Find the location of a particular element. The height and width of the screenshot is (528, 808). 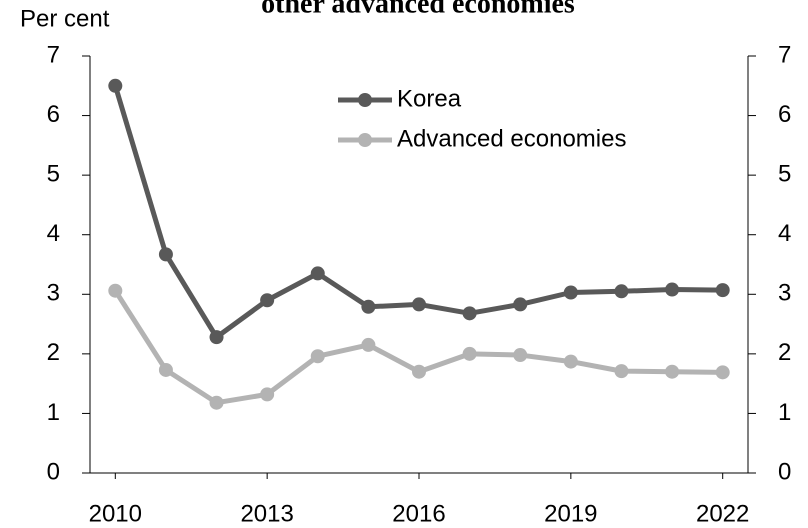

x-tick-label: 2013 is located at coordinates (266, 513).